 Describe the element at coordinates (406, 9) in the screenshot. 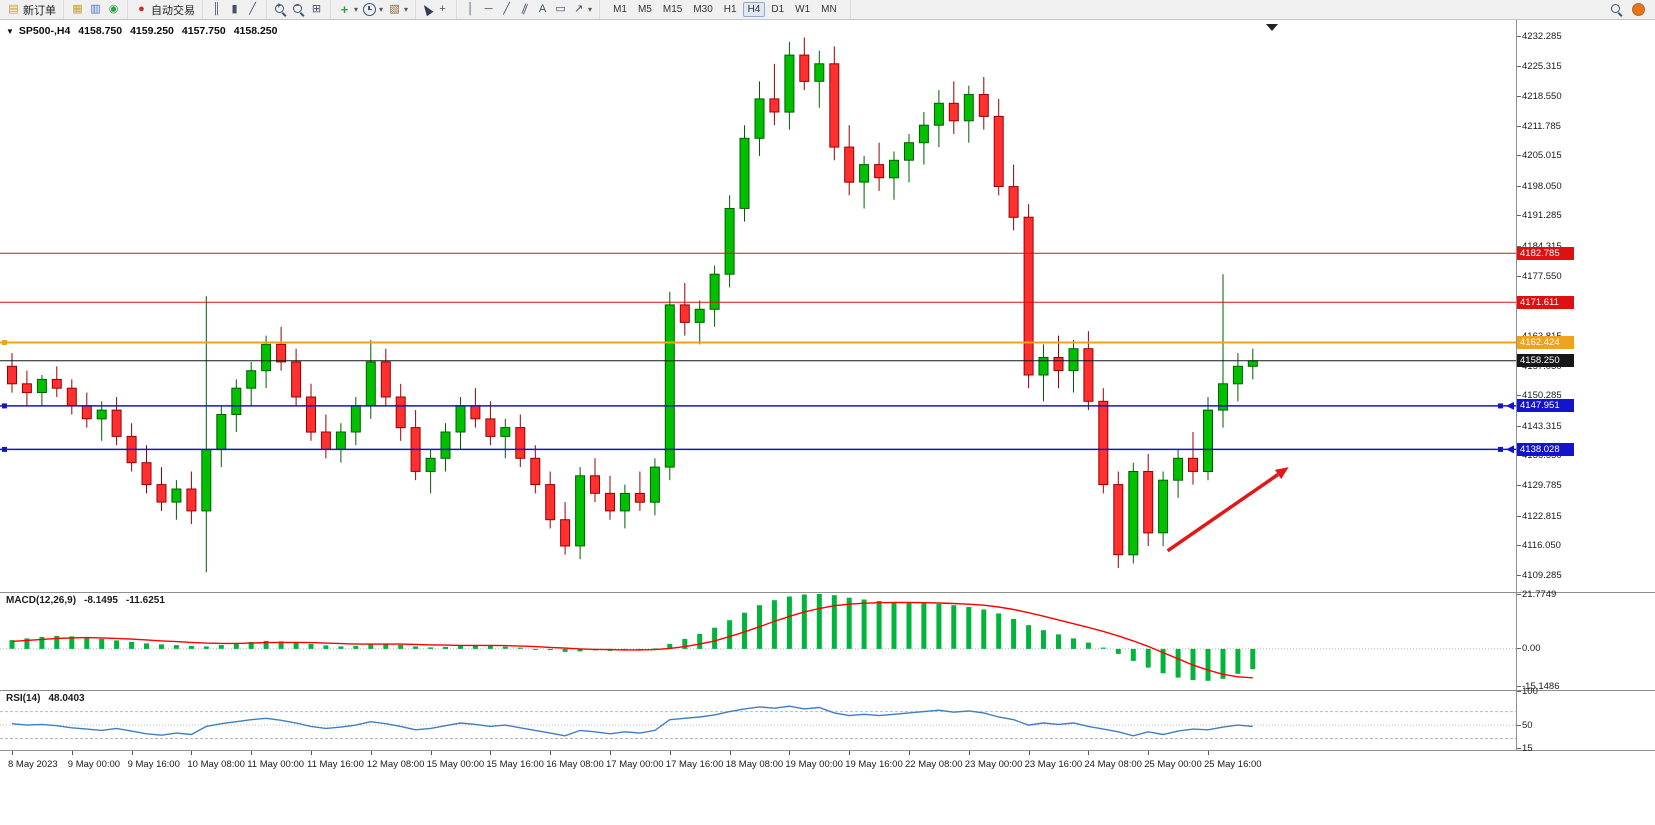

I see `templates-icon-caret: ▾` at that location.